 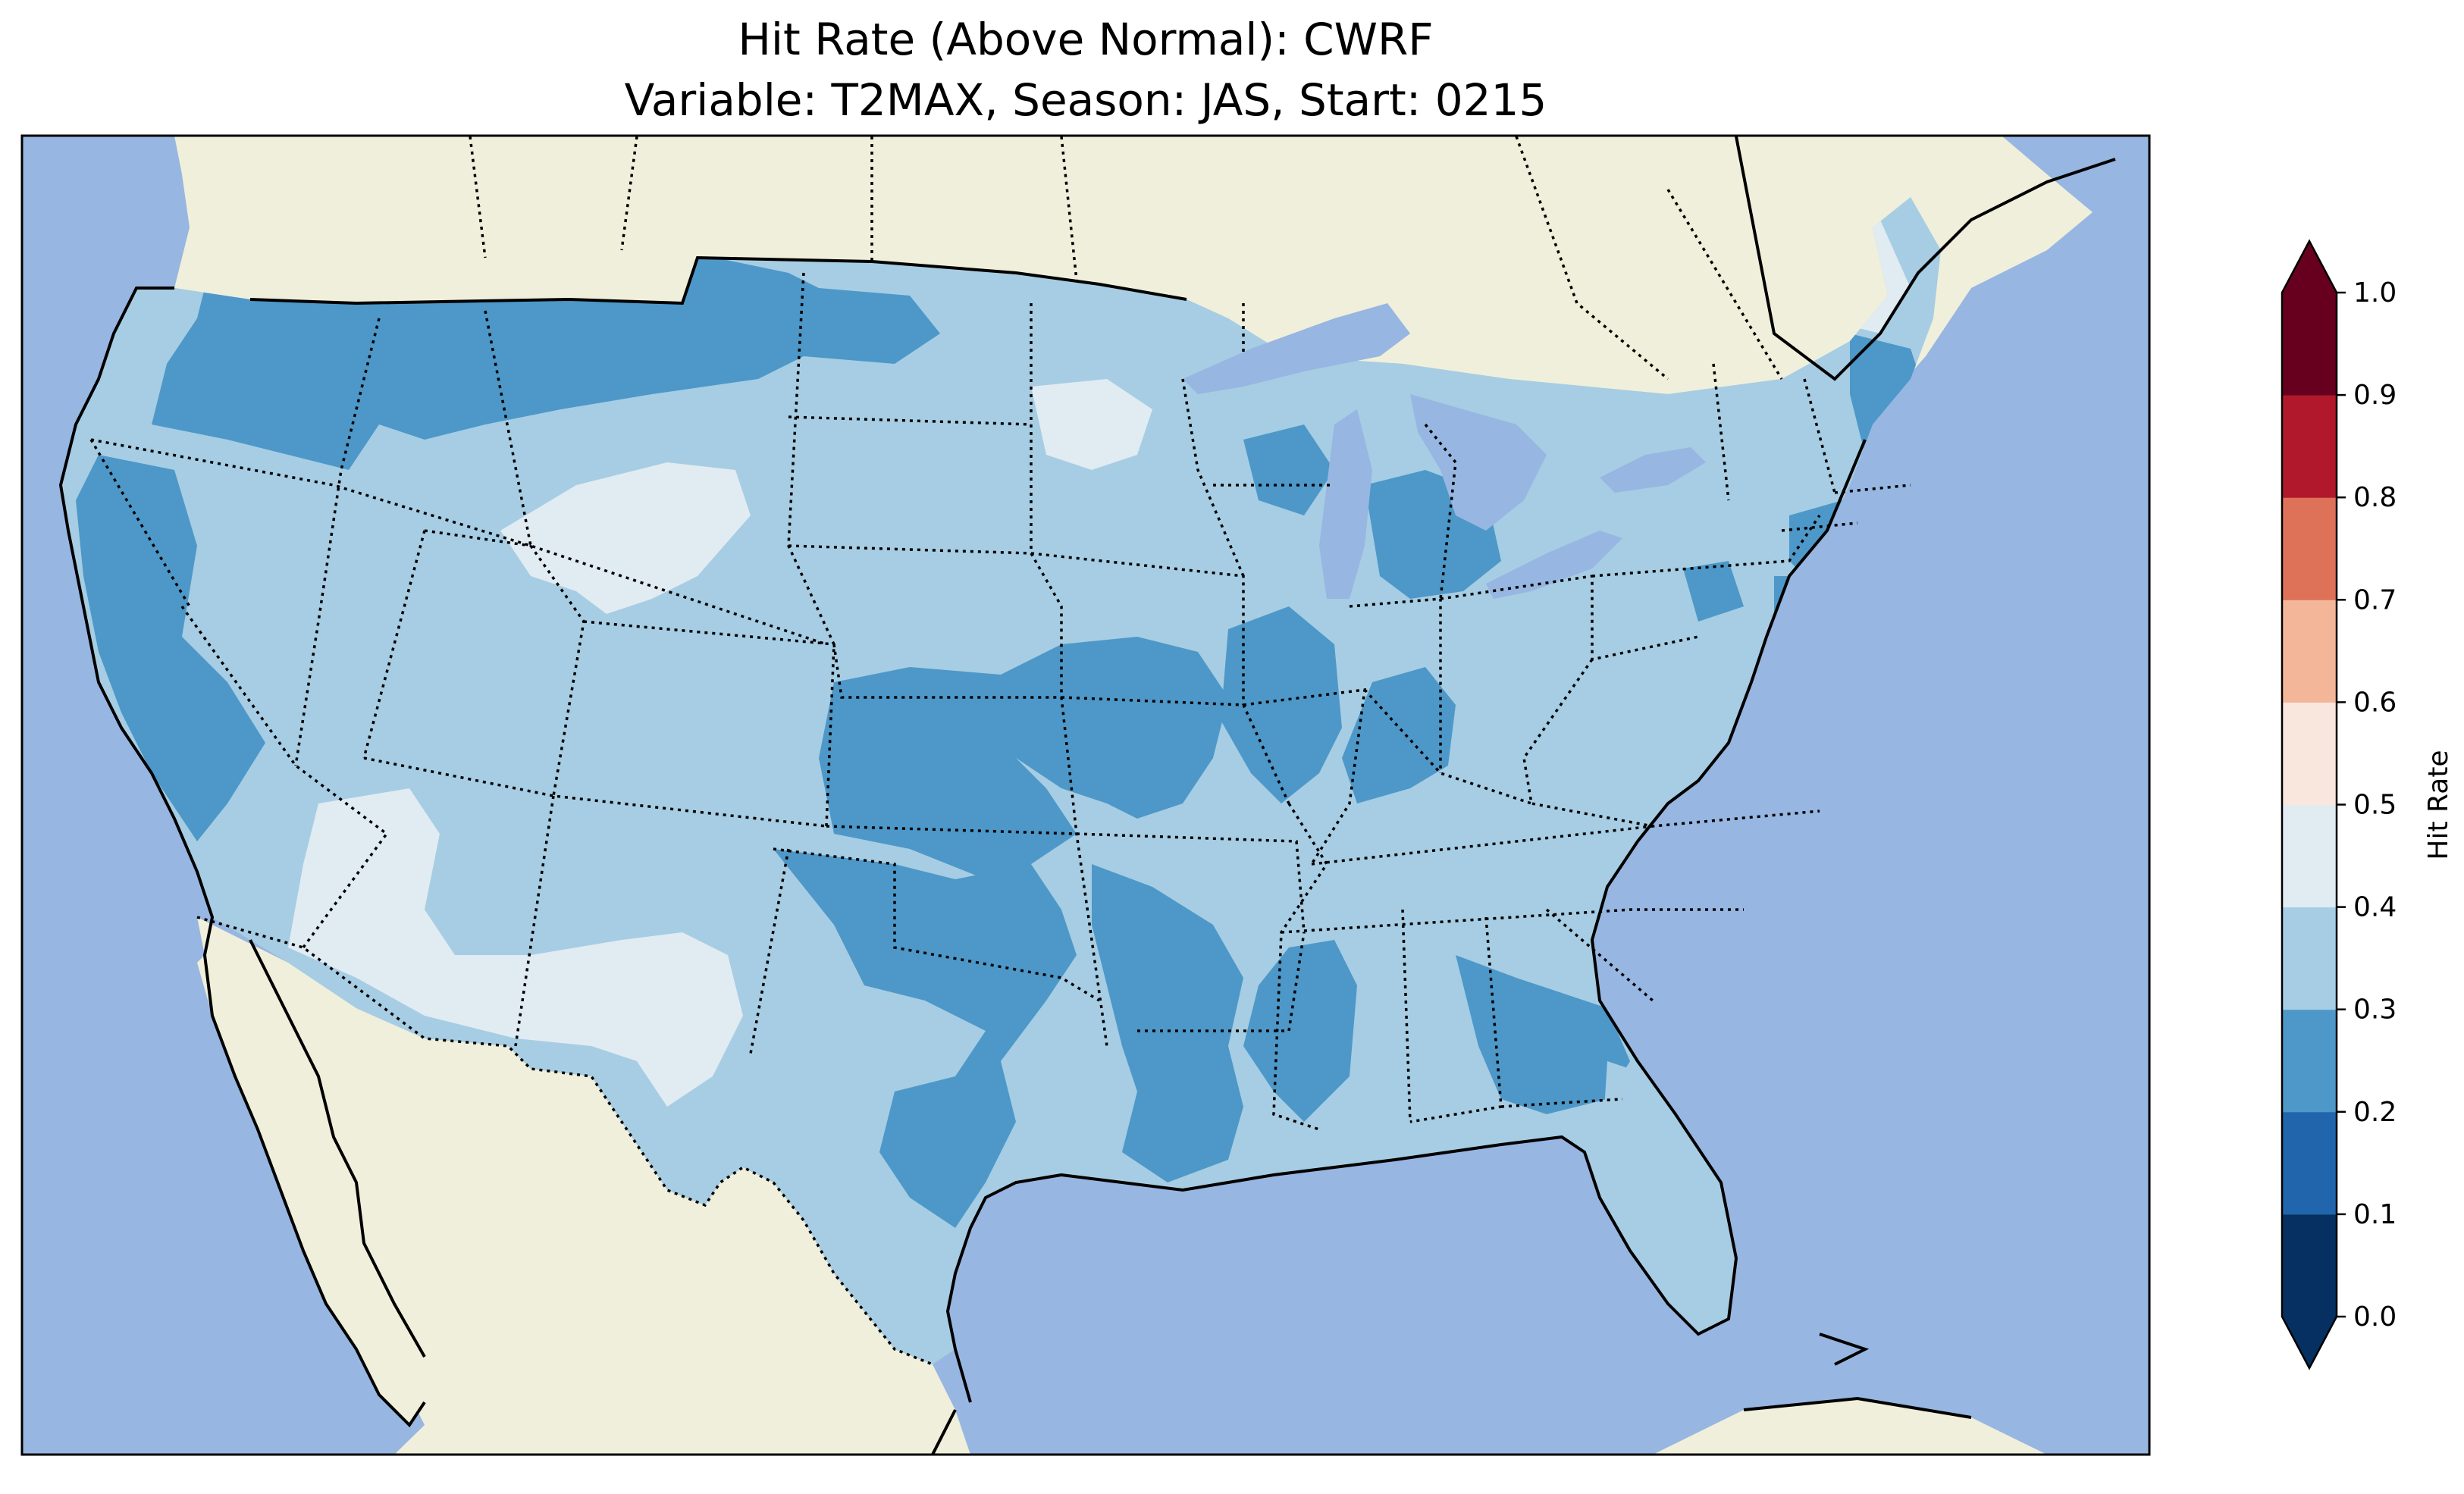 What do you see at coordinates (1850, 1426) in the screenshot?
I see `cuba-land` at bounding box center [1850, 1426].